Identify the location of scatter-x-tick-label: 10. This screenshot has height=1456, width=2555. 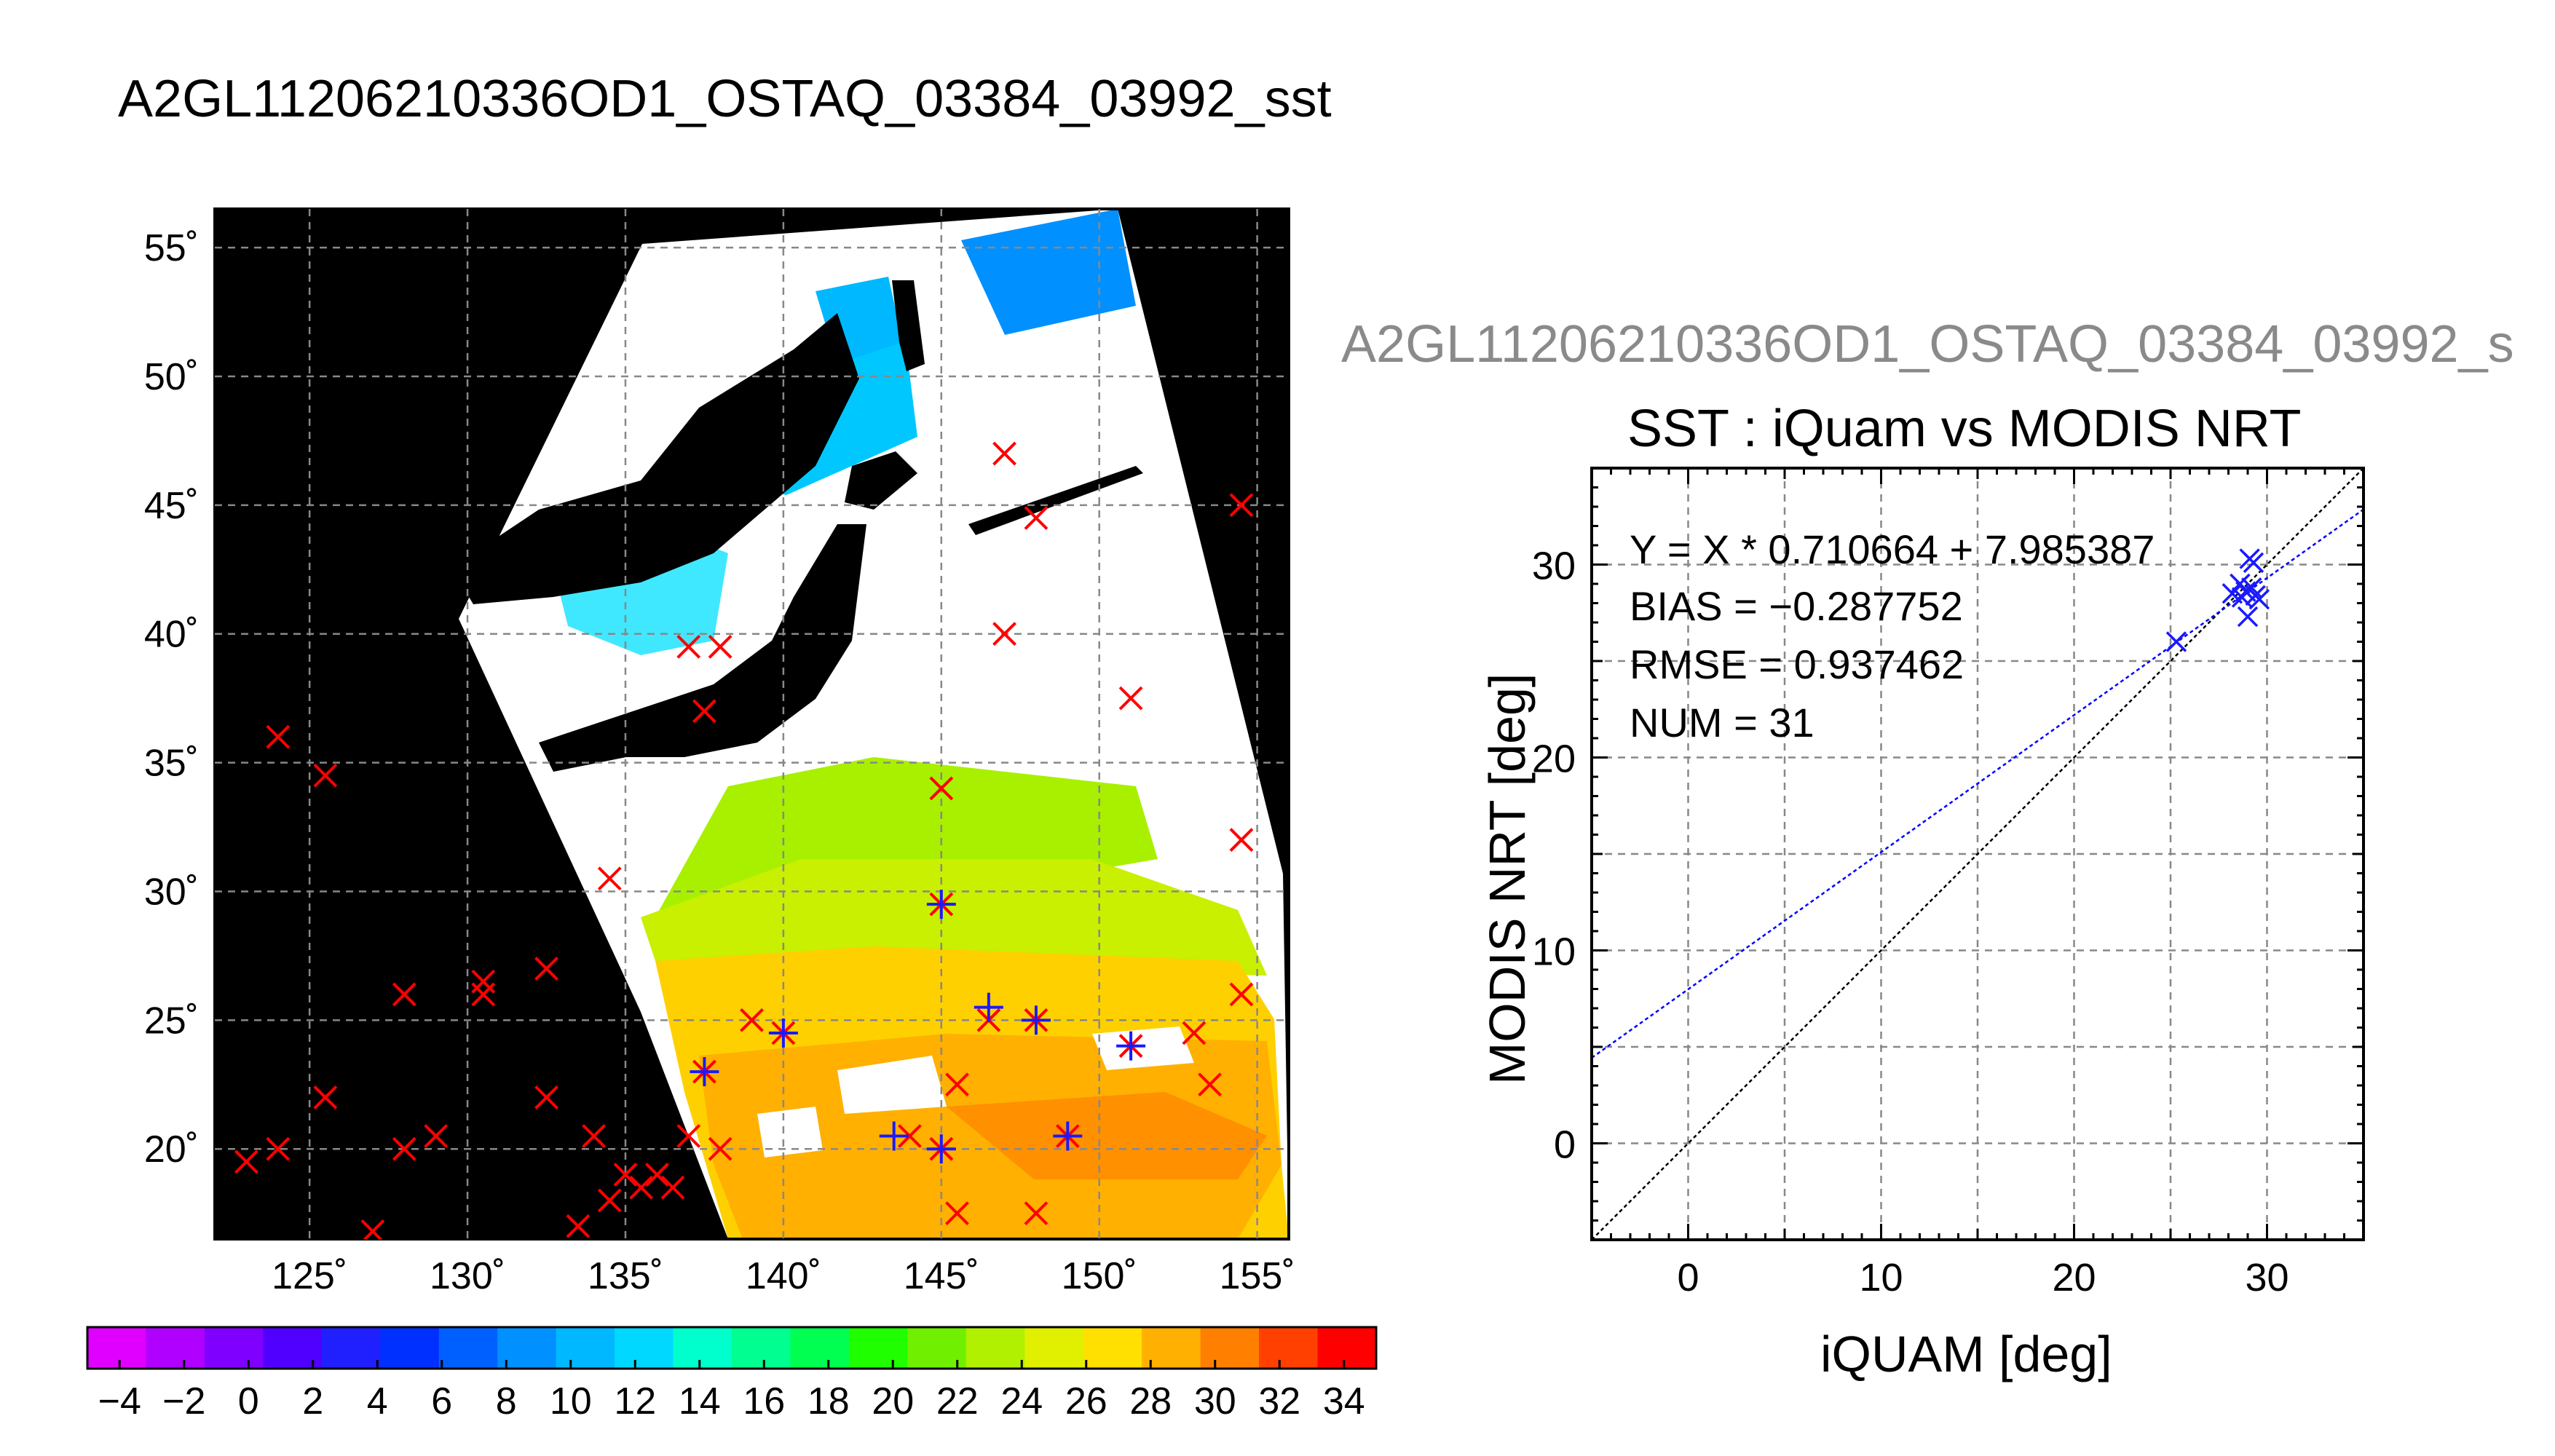
(1881, 1277).